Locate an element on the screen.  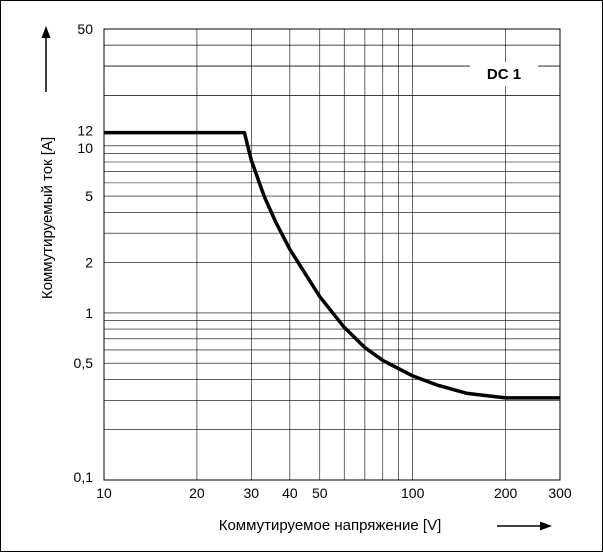
x-axis-label: Коммутируемое напряжение [V] is located at coordinates (330, 525).